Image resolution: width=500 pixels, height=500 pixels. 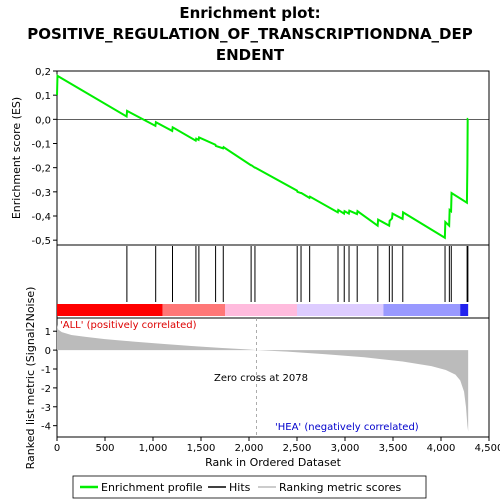 I want to click on x-tick-label: 0, so click(x=57, y=448).